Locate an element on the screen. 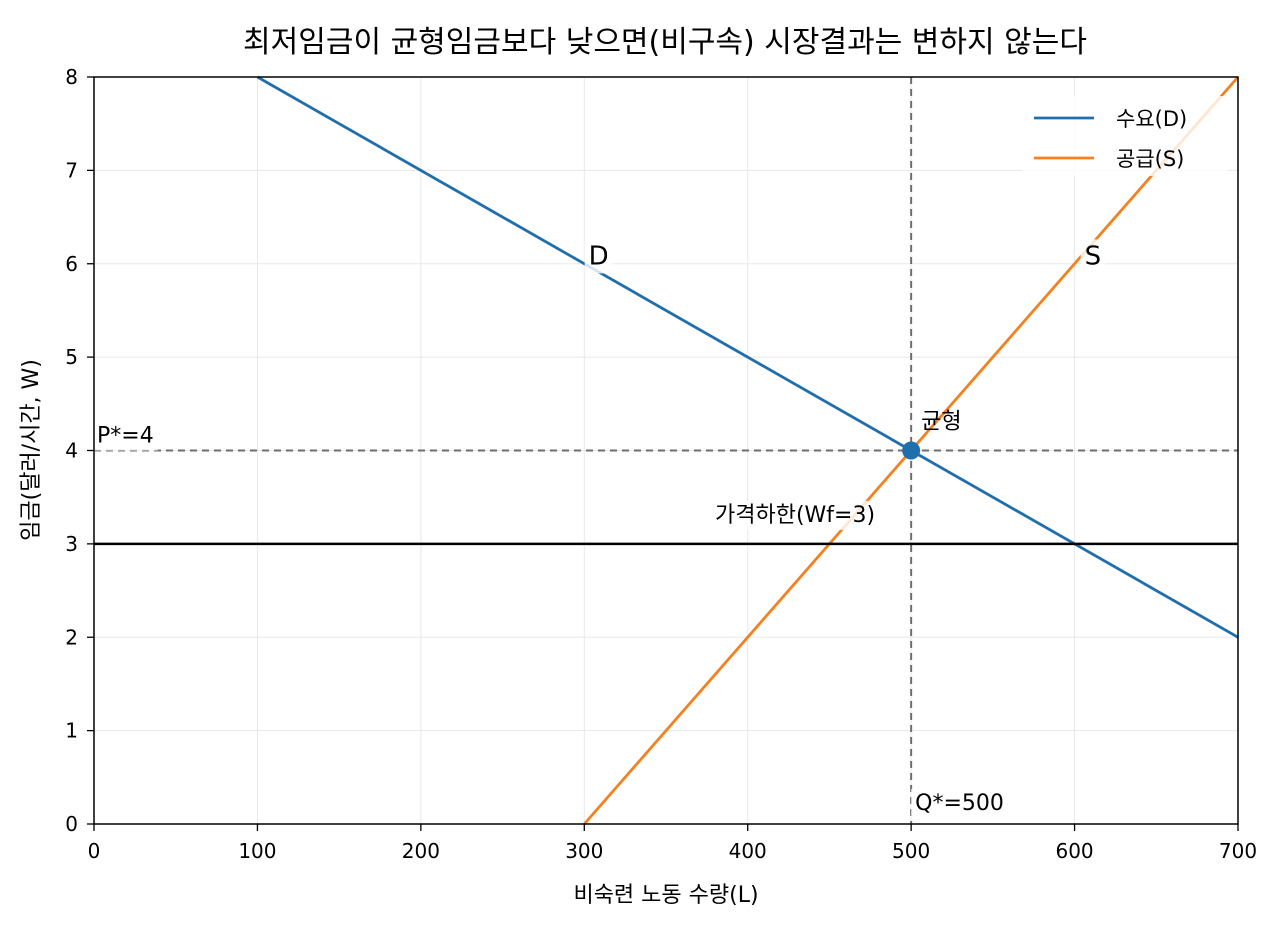  x-axis-label: 비숙련 노동 수량(L) is located at coordinates (665, 895).